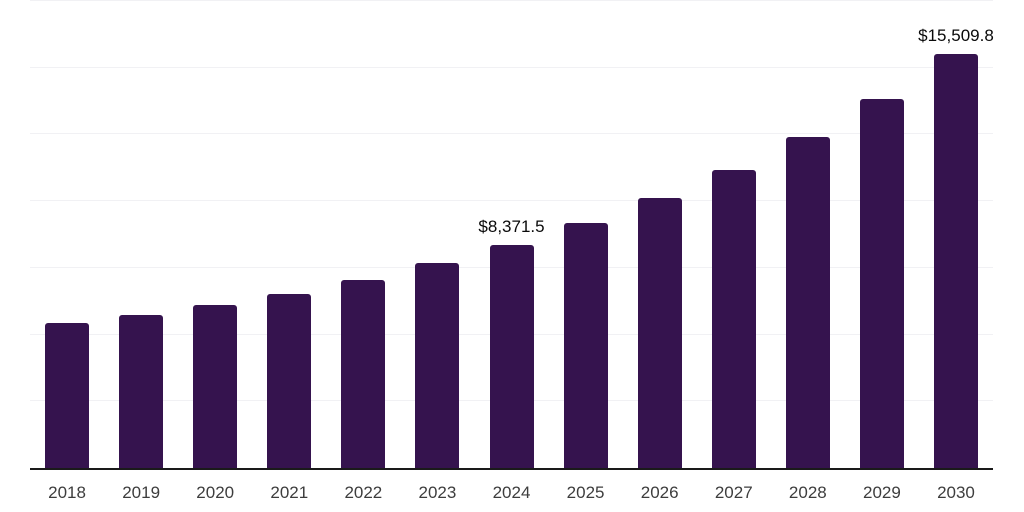  I want to click on bar-2022, so click(363, 374).